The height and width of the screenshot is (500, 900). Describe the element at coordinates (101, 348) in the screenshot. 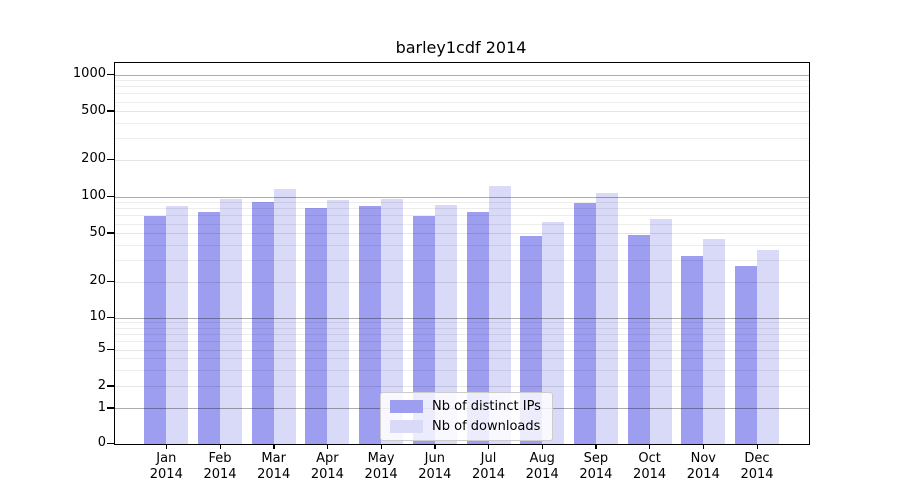

I see `y-tick-label-5: 5` at that location.